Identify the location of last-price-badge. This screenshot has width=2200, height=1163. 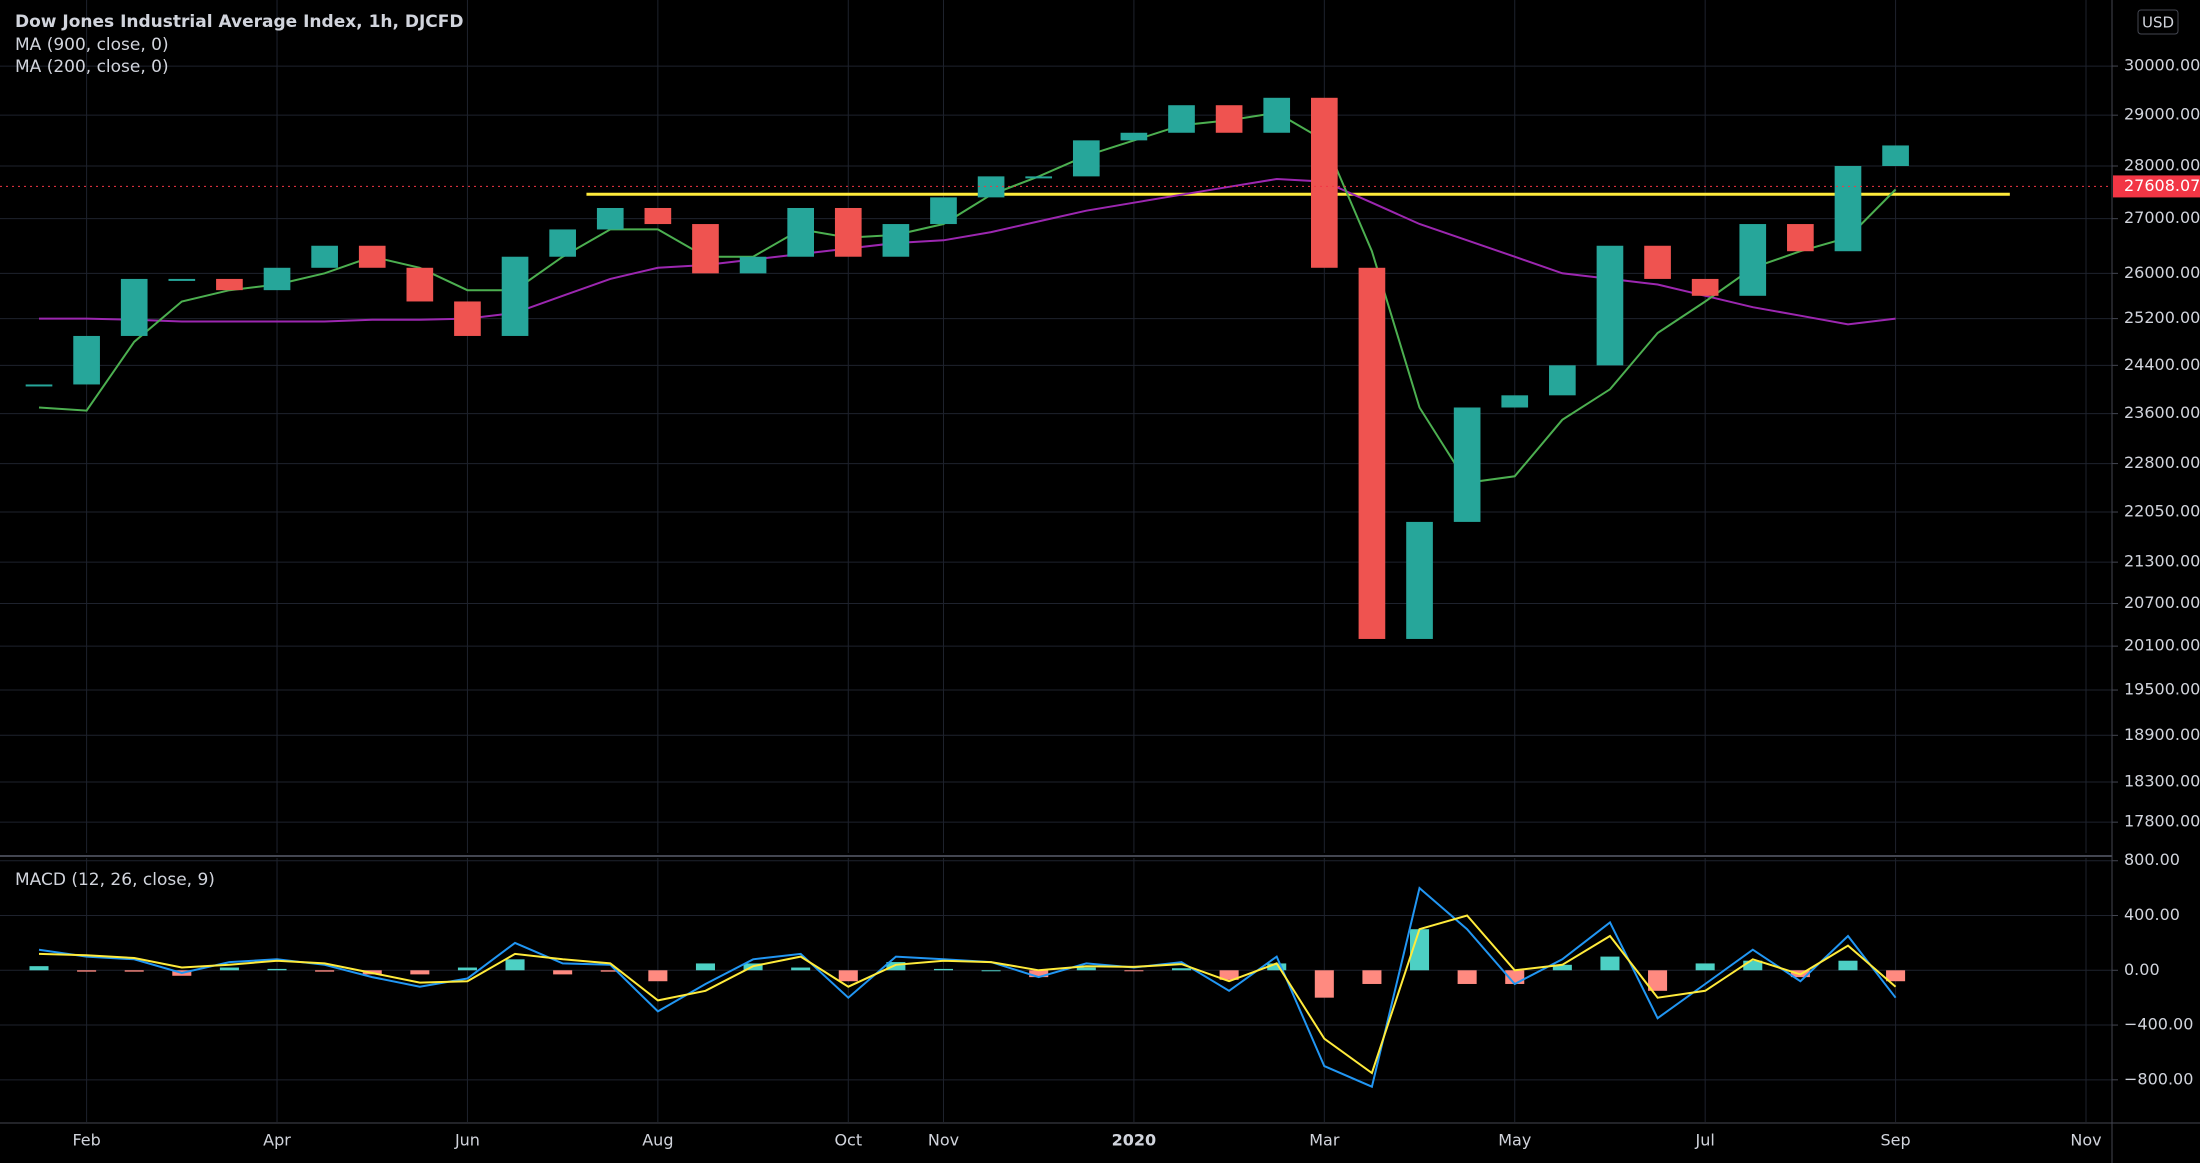
(2156, 186).